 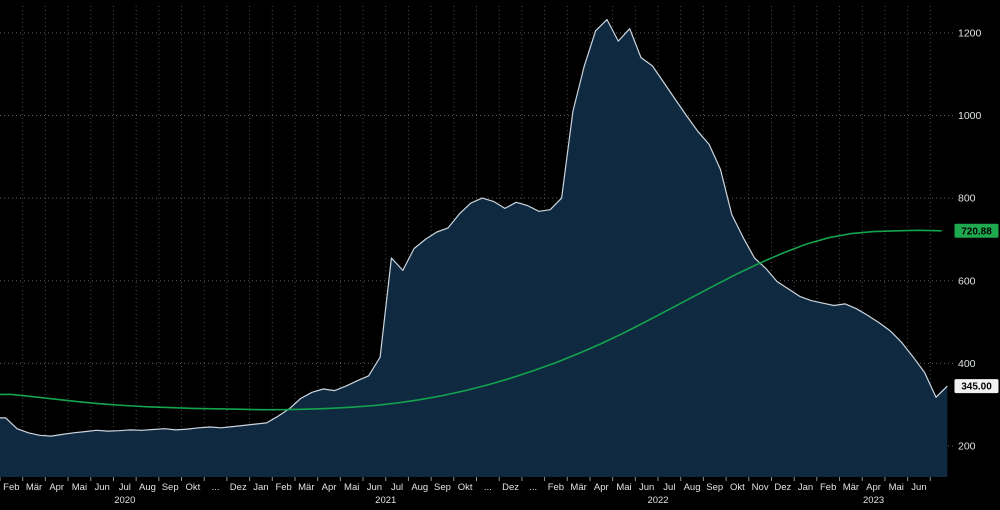 What do you see at coordinates (967, 364) in the screenshot?
I see `y-axis-tick-label: 400` at bounding box center [967, 364].